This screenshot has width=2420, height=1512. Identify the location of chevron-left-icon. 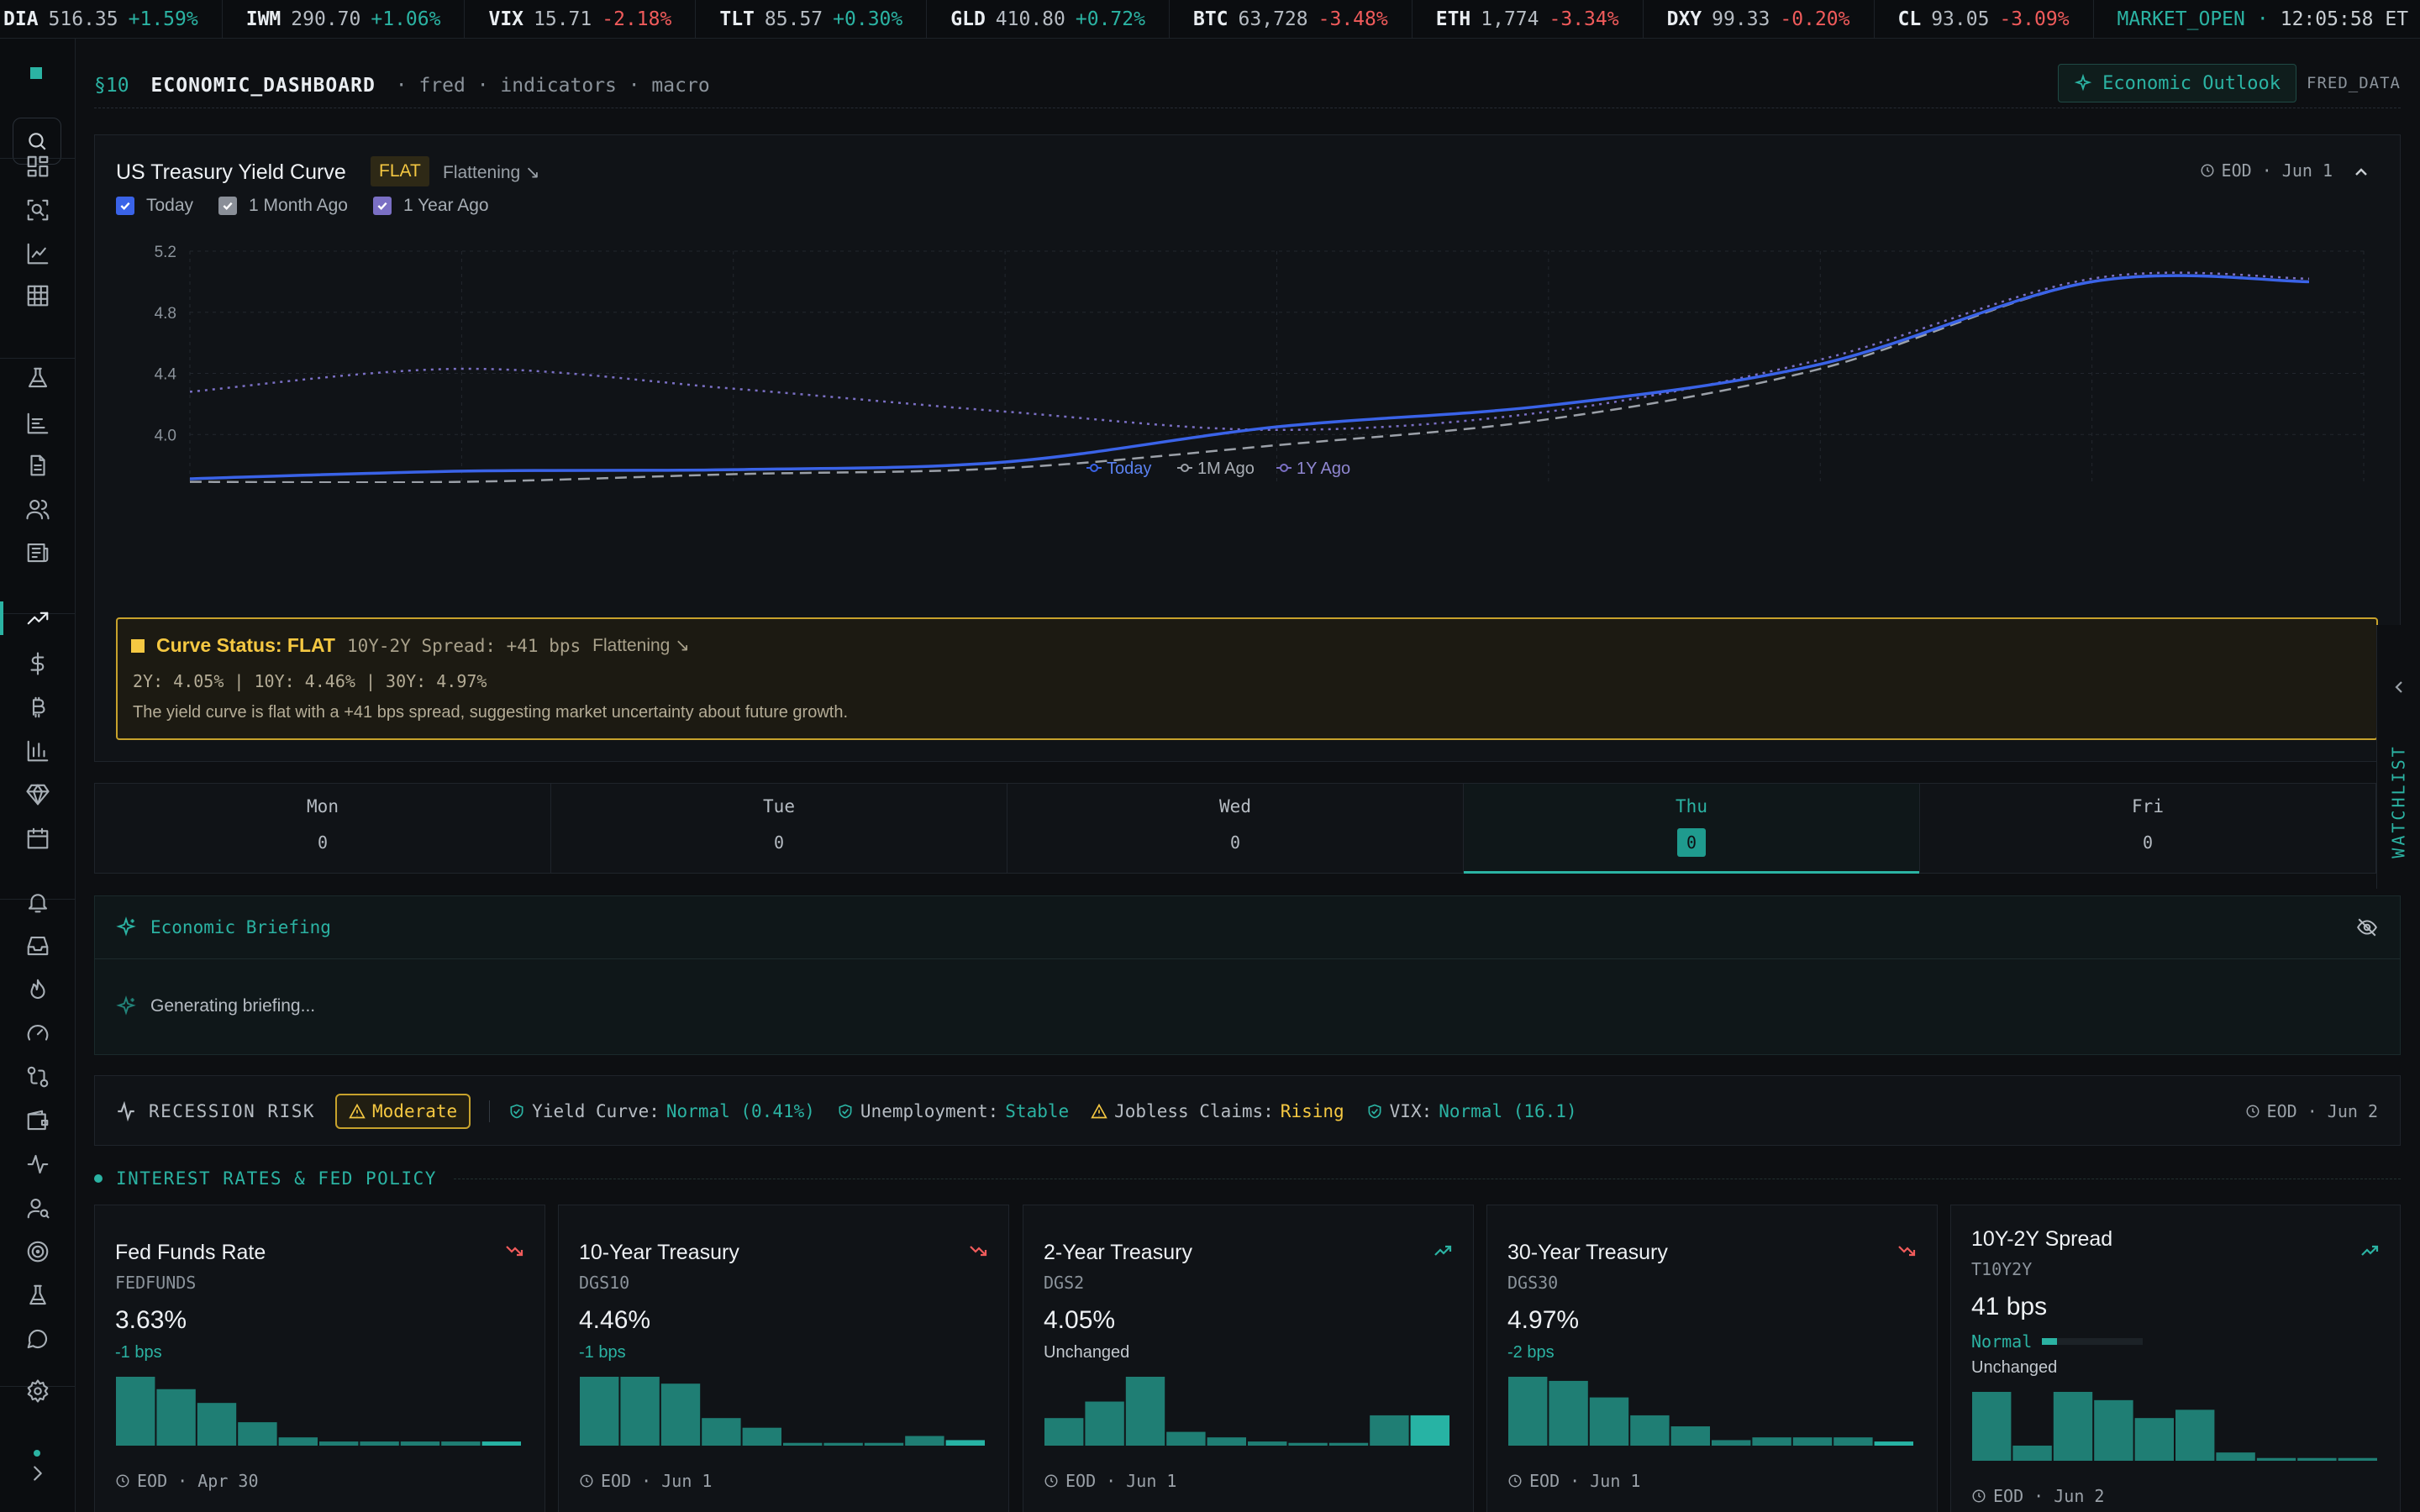
(2399, 687).